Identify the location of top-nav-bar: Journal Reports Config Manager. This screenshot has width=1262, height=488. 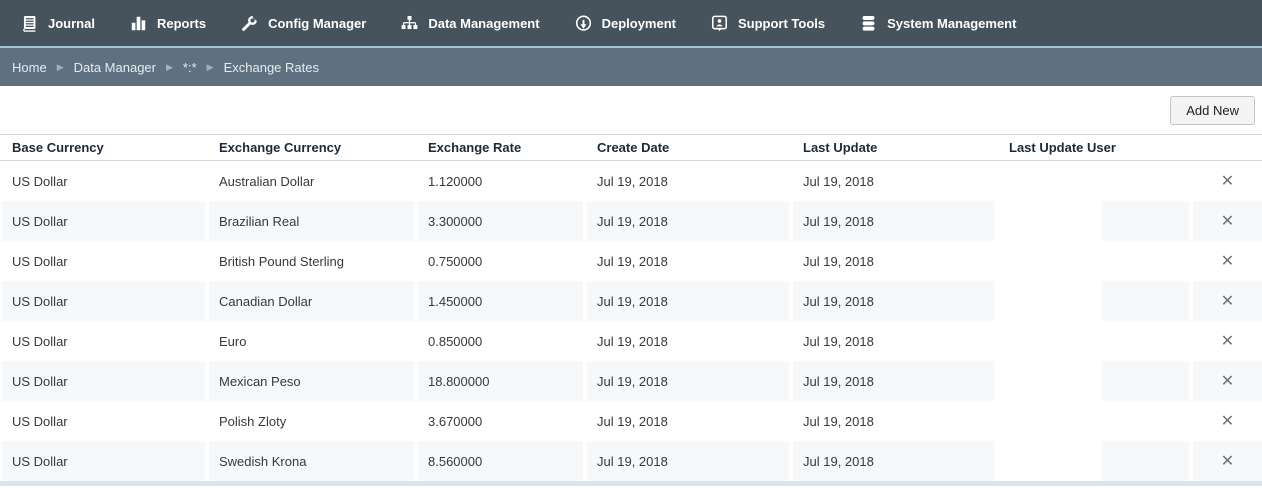
(631, 24).